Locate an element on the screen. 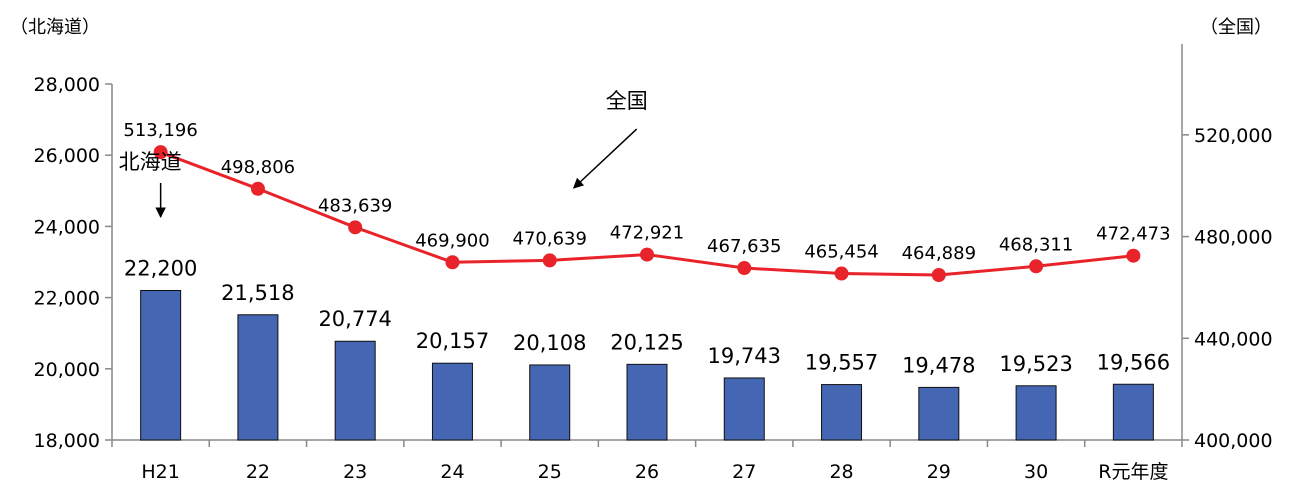 Image resolution: width=1290 pixels, height=488 pixels. bar-data-label: 19,566 is located at coordinates (1133, 362).